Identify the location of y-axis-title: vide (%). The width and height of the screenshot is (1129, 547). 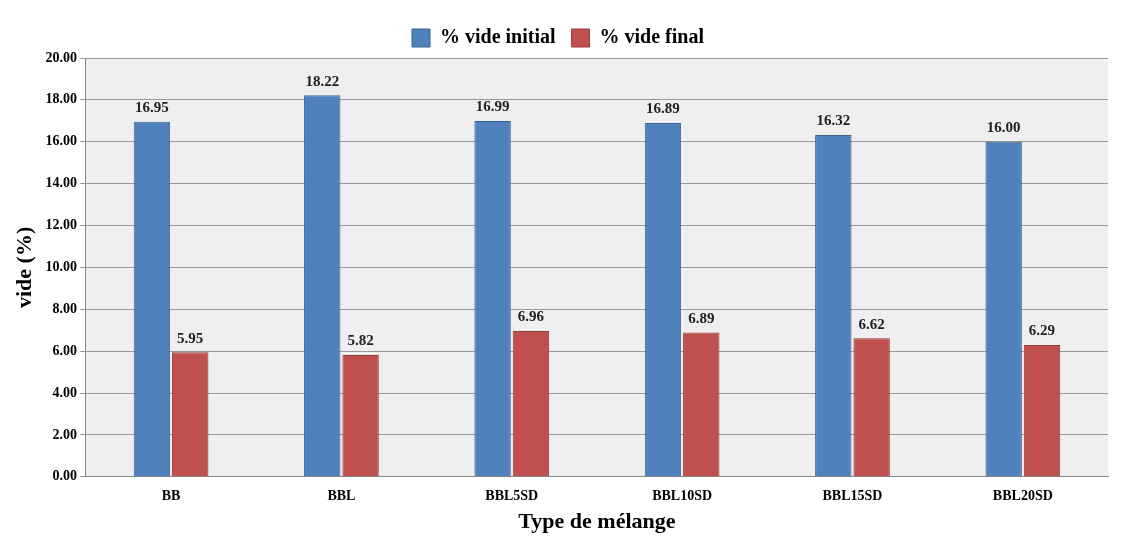
(23, 267).